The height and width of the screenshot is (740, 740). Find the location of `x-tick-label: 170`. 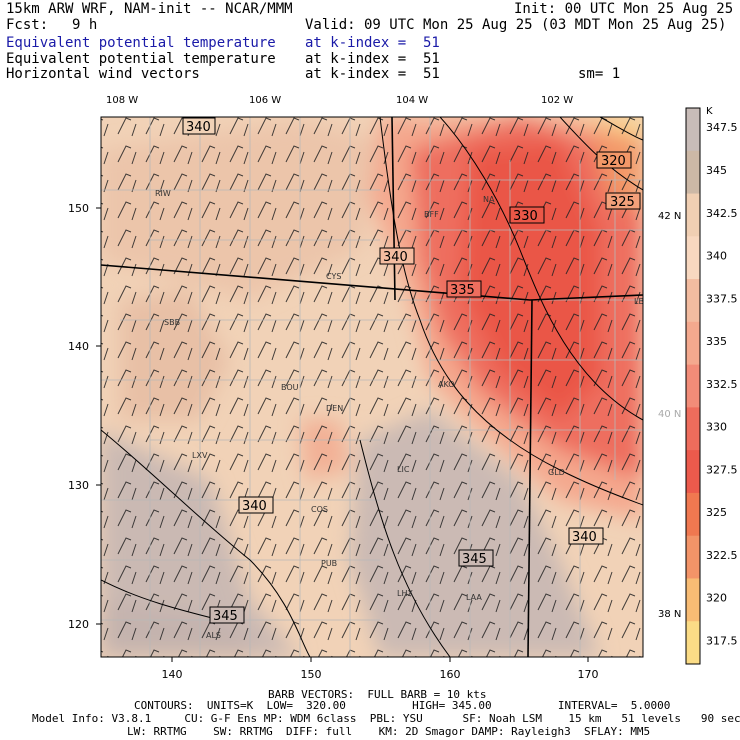

x-tick-label: 170 is located at coordinates (588, 674).